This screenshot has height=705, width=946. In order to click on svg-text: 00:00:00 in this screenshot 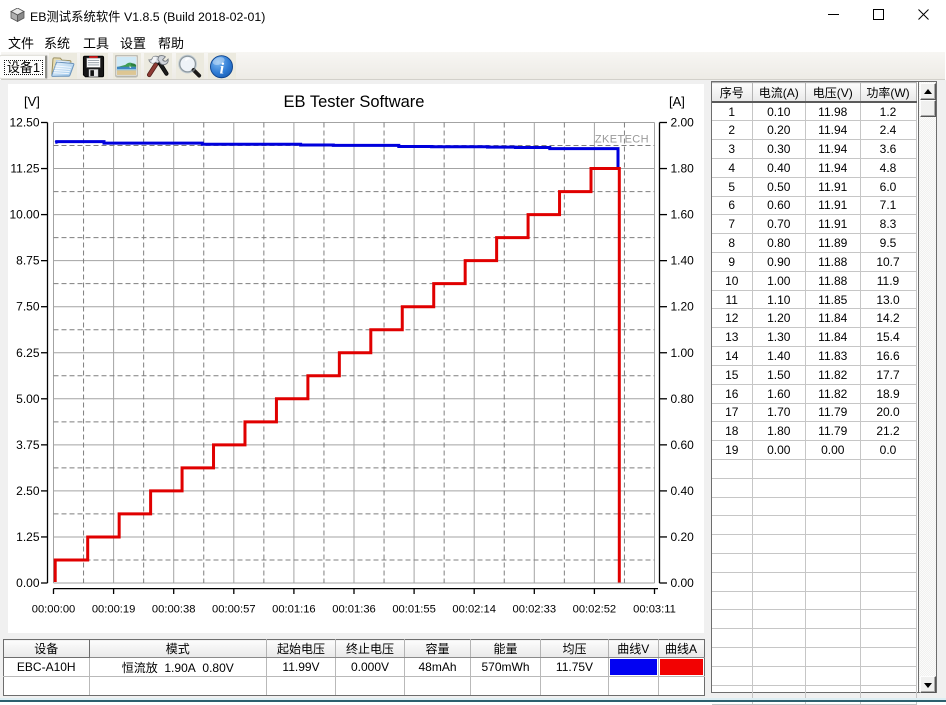, I will do `click(54, 610)`.